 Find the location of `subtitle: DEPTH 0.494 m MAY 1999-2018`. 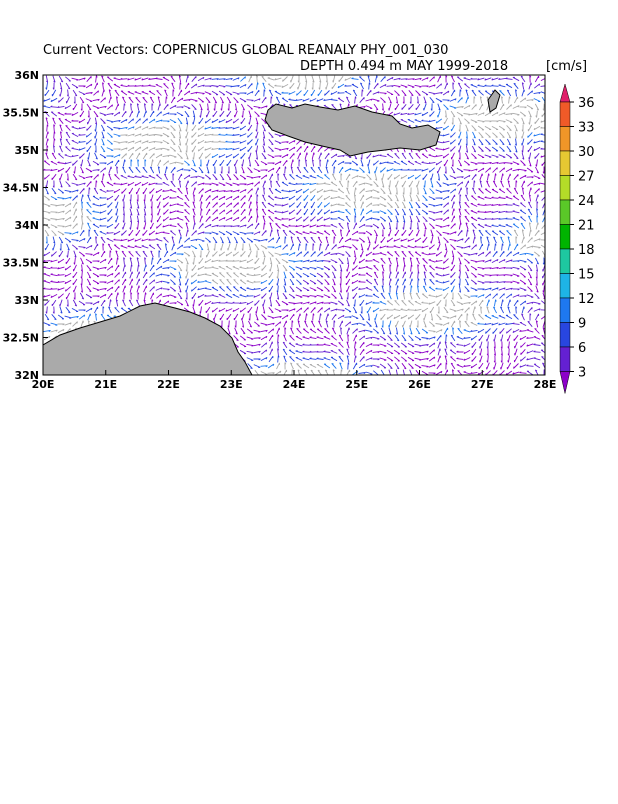

subtitle: DEPTH 0.494 m MAY 1999-2018 is located at coordinates (404, 66).